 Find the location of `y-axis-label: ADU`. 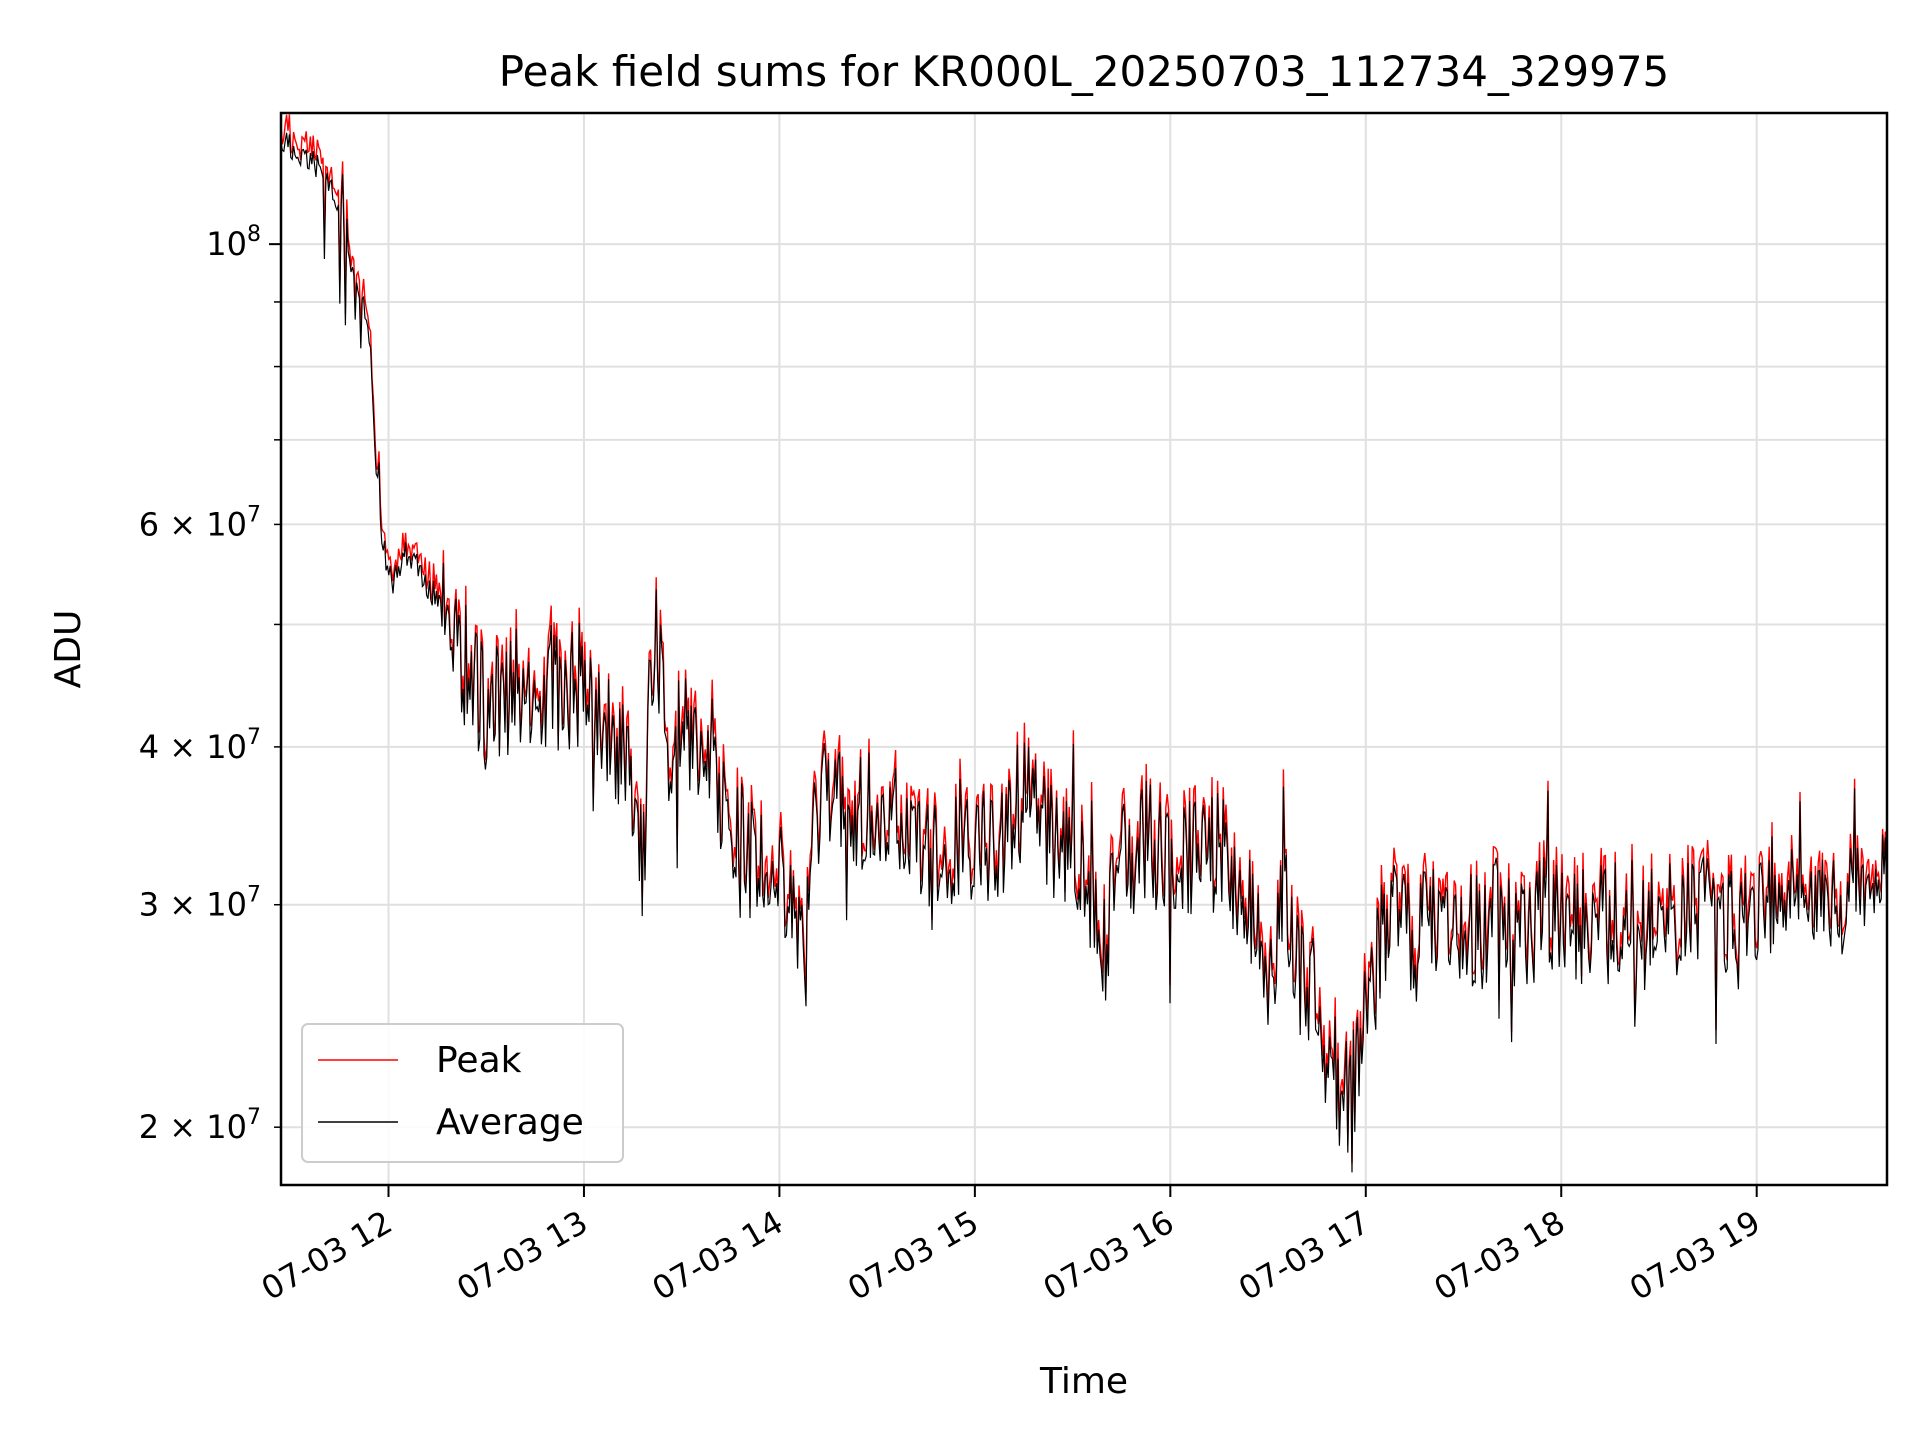

y-axis-label: ADU is located at coordinates (68, 649).